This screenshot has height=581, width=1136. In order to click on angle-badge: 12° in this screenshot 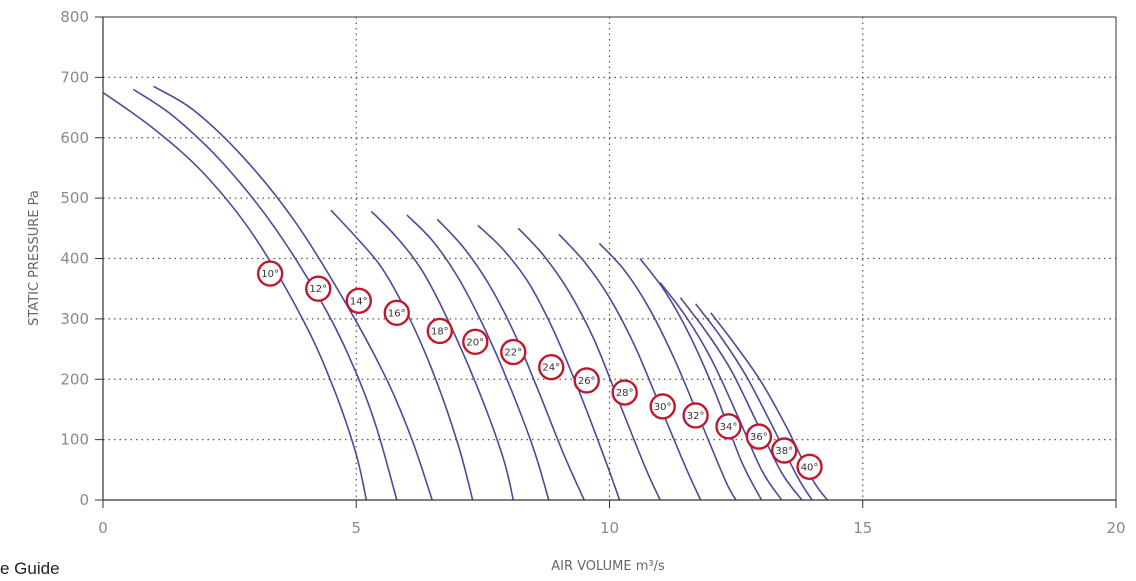, I will do `click(318, 288)`.